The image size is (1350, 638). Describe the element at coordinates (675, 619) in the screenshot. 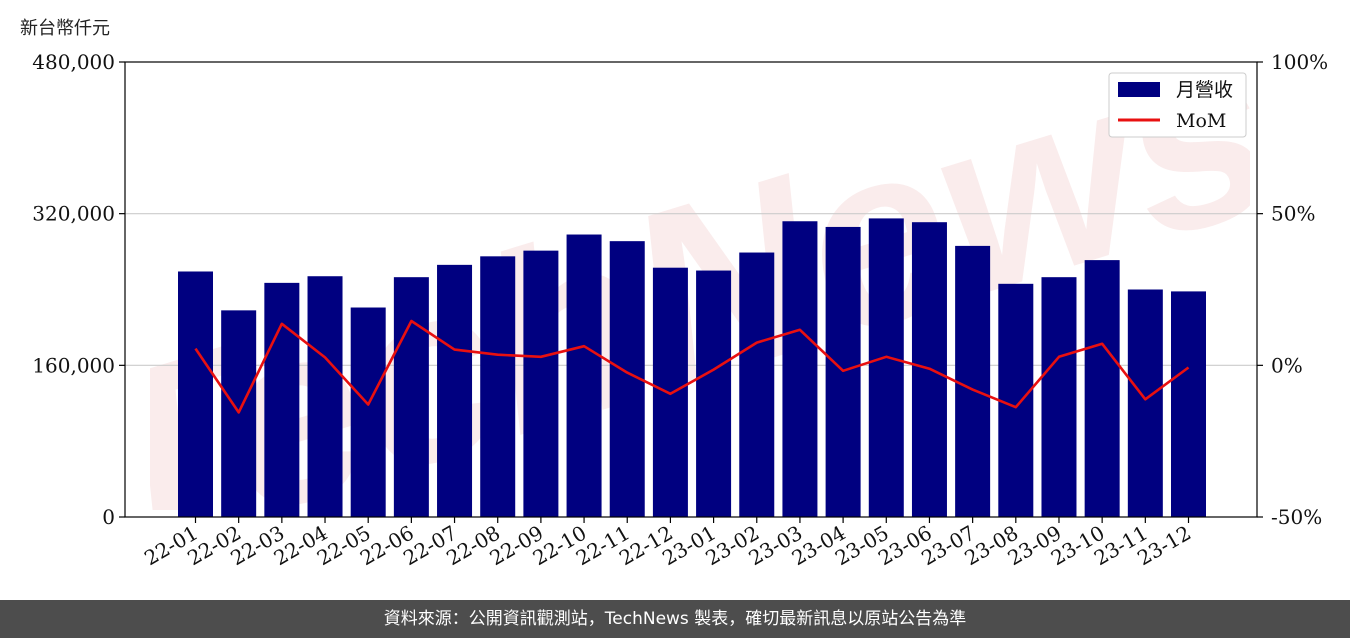

I see `source-footer: 資料來源：公開資訊觀測站，TechNews 製表，確切最新訊息以原站公告為準` at that location.